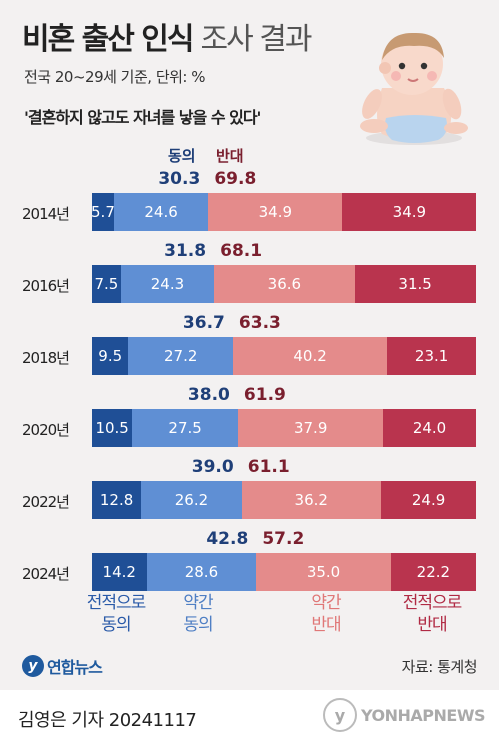 This screenshot has width=499, height=743. I want to click on yonhap-logo-icon: y, so click(33, 666).